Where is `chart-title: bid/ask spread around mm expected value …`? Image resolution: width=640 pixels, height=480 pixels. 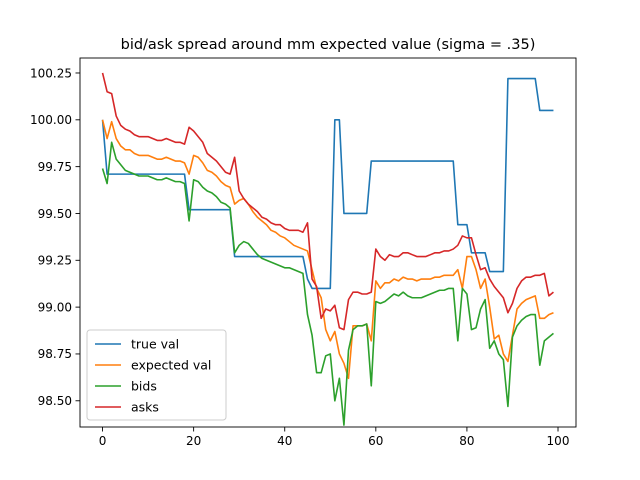
chart-title: bid/ask spread around mm expected value … is located at coordinates (328, 45).